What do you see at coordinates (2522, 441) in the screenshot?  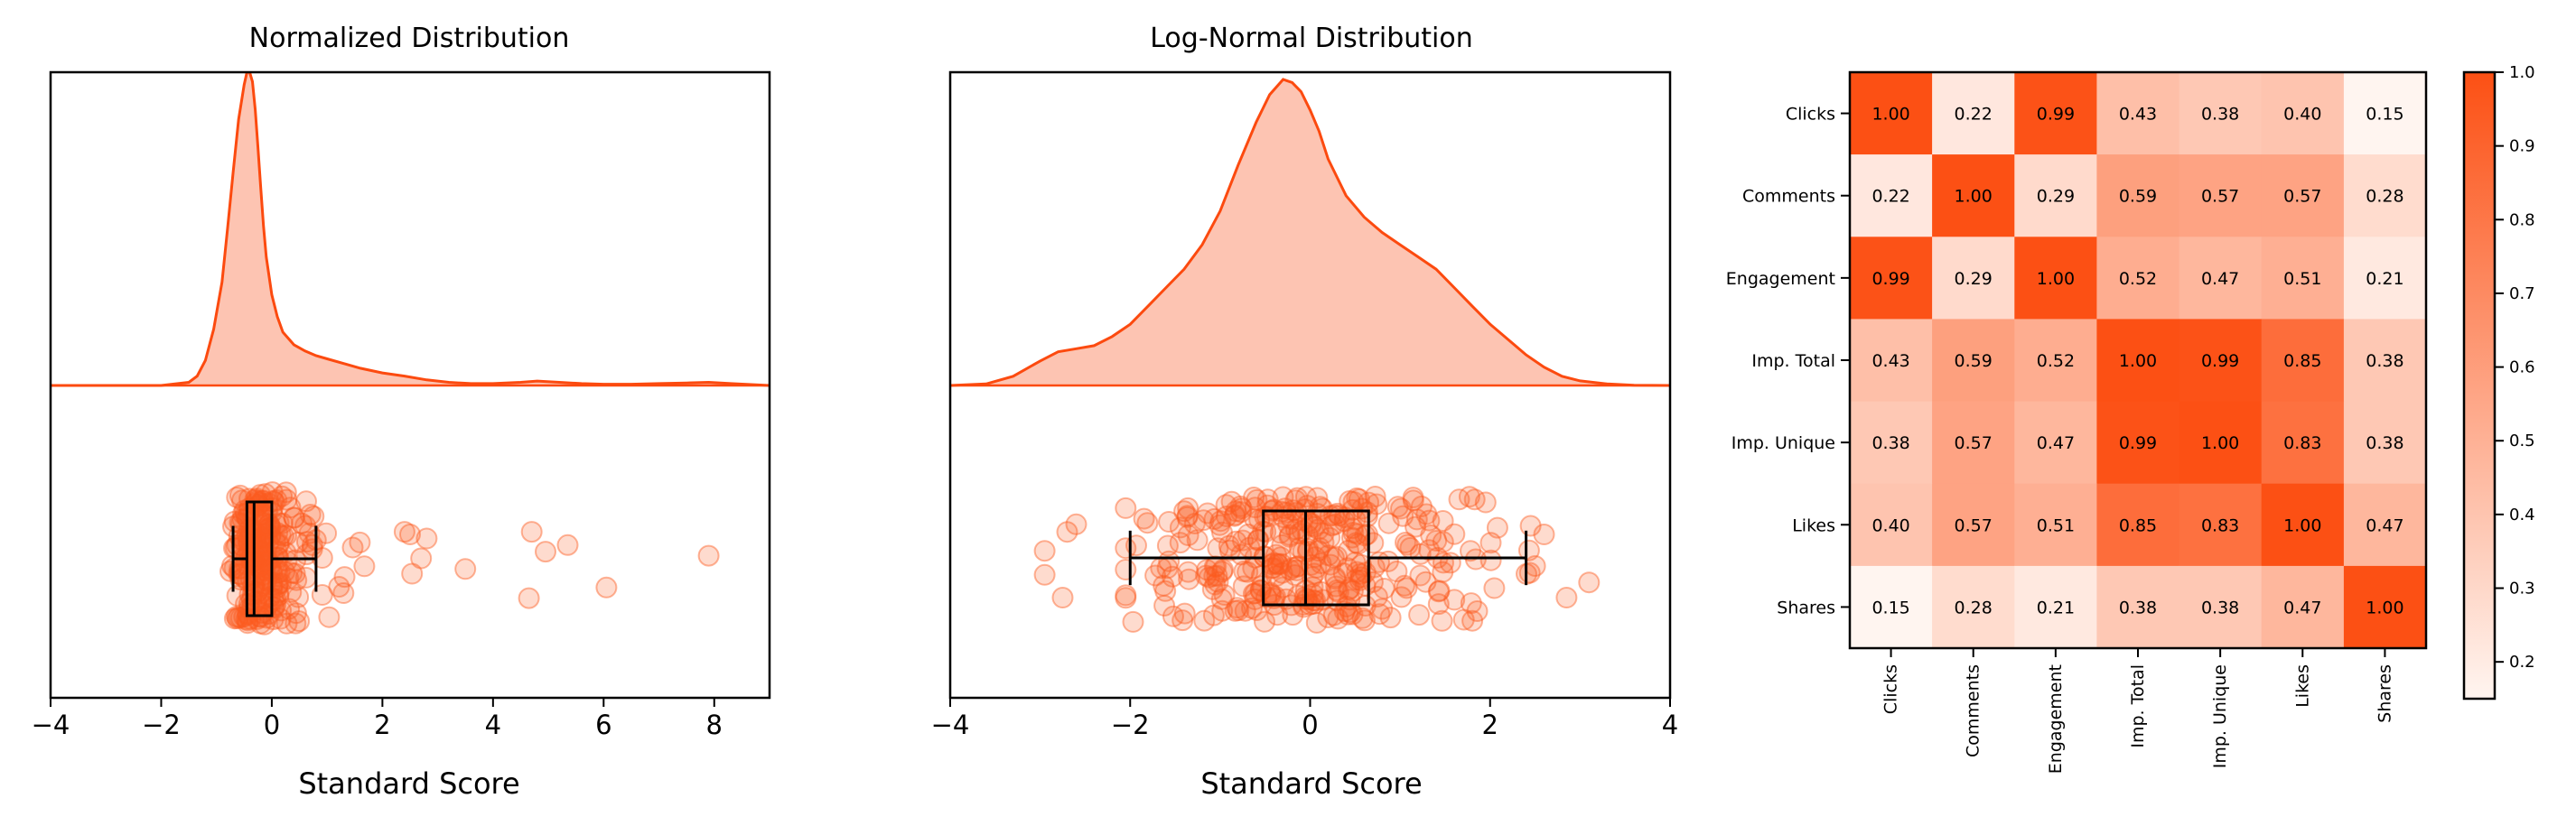 I see `colorbar-tick-label: 0.5` at bounding box center [2522, 441].